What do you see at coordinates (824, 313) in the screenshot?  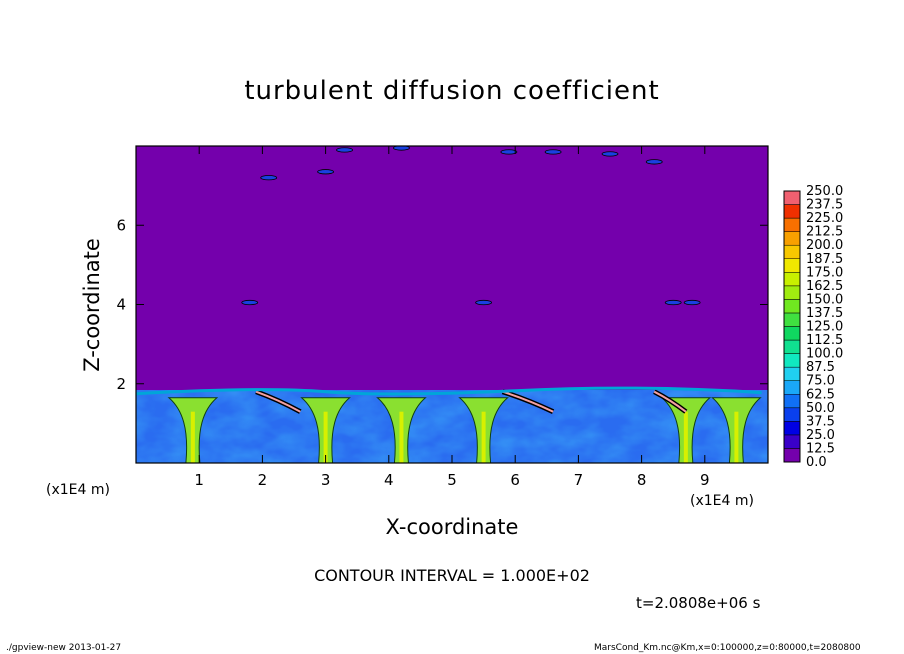 I see `colorbar-label: 137.5` at bounding box center [824, 313].